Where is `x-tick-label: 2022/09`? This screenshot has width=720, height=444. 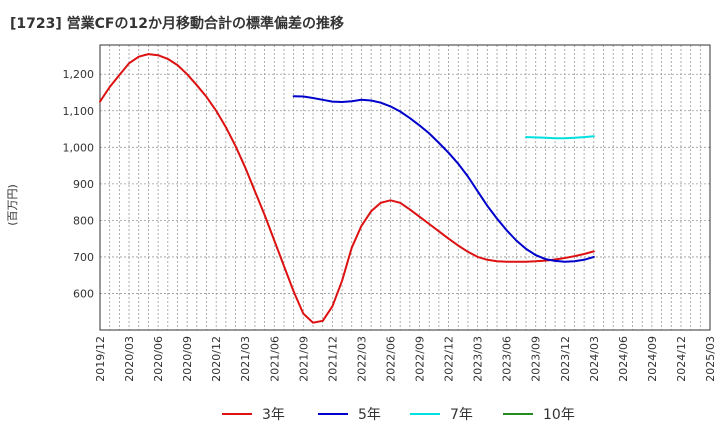
x-tick-label: 2022/09 is located at coordinates (420, 359).